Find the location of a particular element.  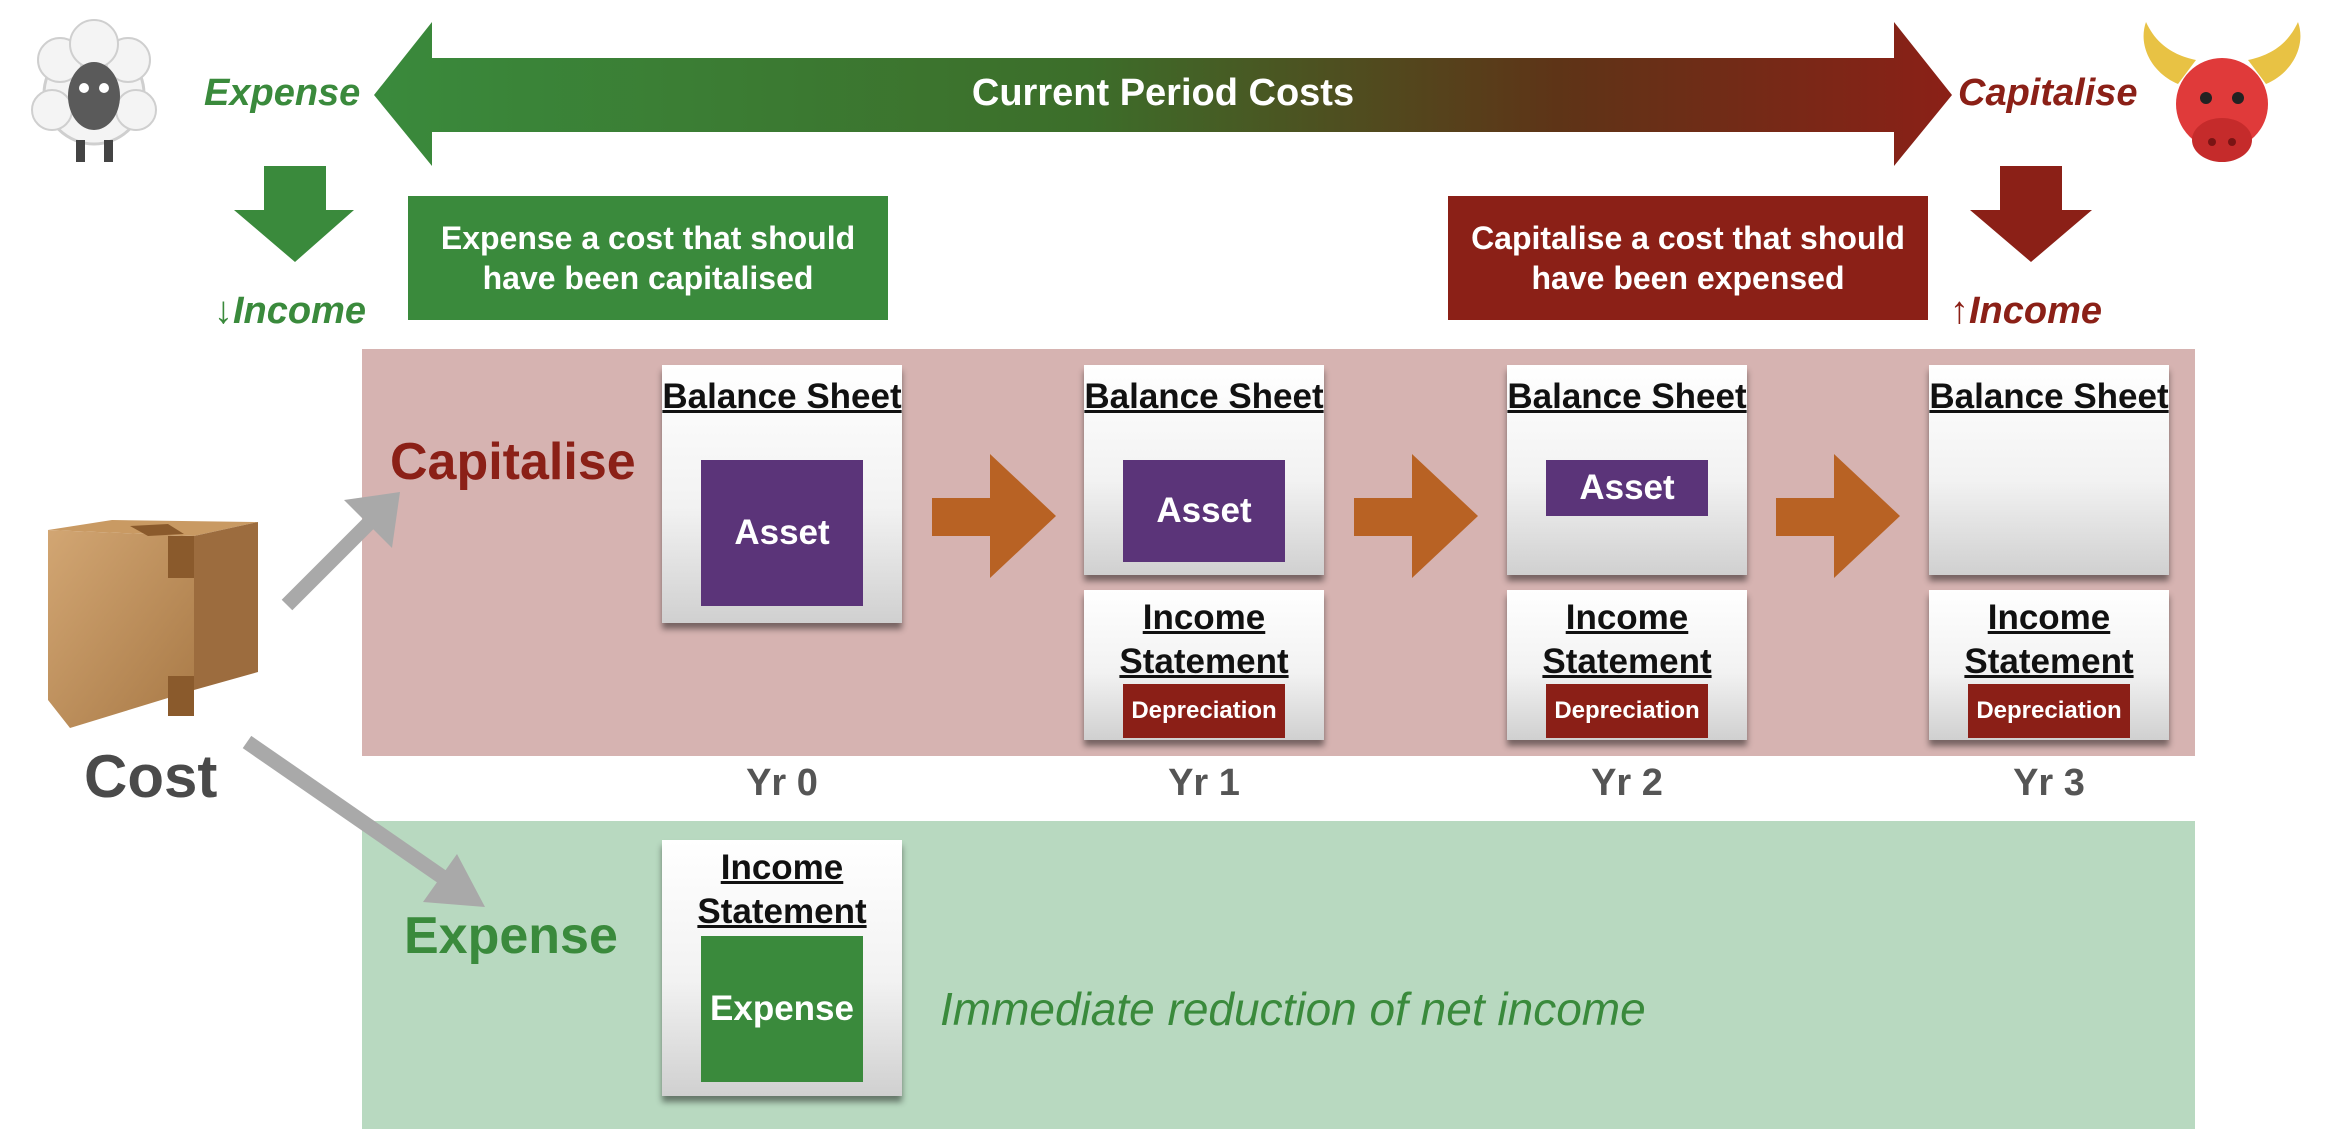

cost-to-expense-arrow is located at coordinates (363, 821).